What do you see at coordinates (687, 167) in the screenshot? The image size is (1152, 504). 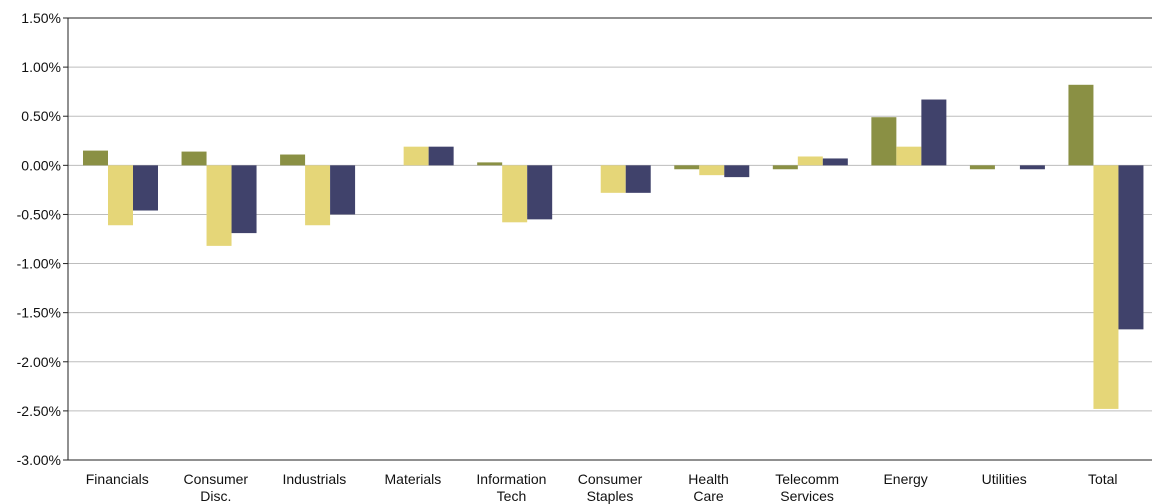 I see `bar-health-care-s1` at bounding box center [687, 167].